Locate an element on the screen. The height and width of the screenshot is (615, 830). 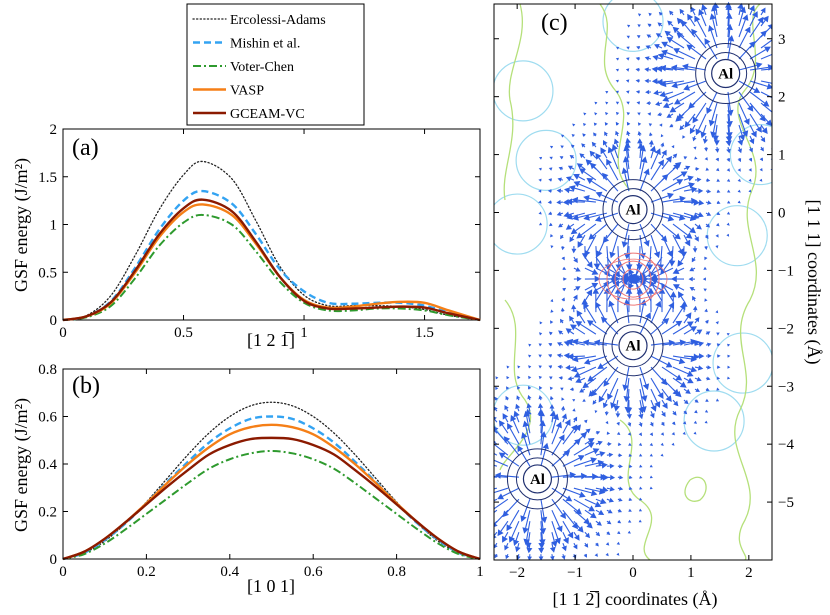
legend-box is located at coordinates (275, 64).